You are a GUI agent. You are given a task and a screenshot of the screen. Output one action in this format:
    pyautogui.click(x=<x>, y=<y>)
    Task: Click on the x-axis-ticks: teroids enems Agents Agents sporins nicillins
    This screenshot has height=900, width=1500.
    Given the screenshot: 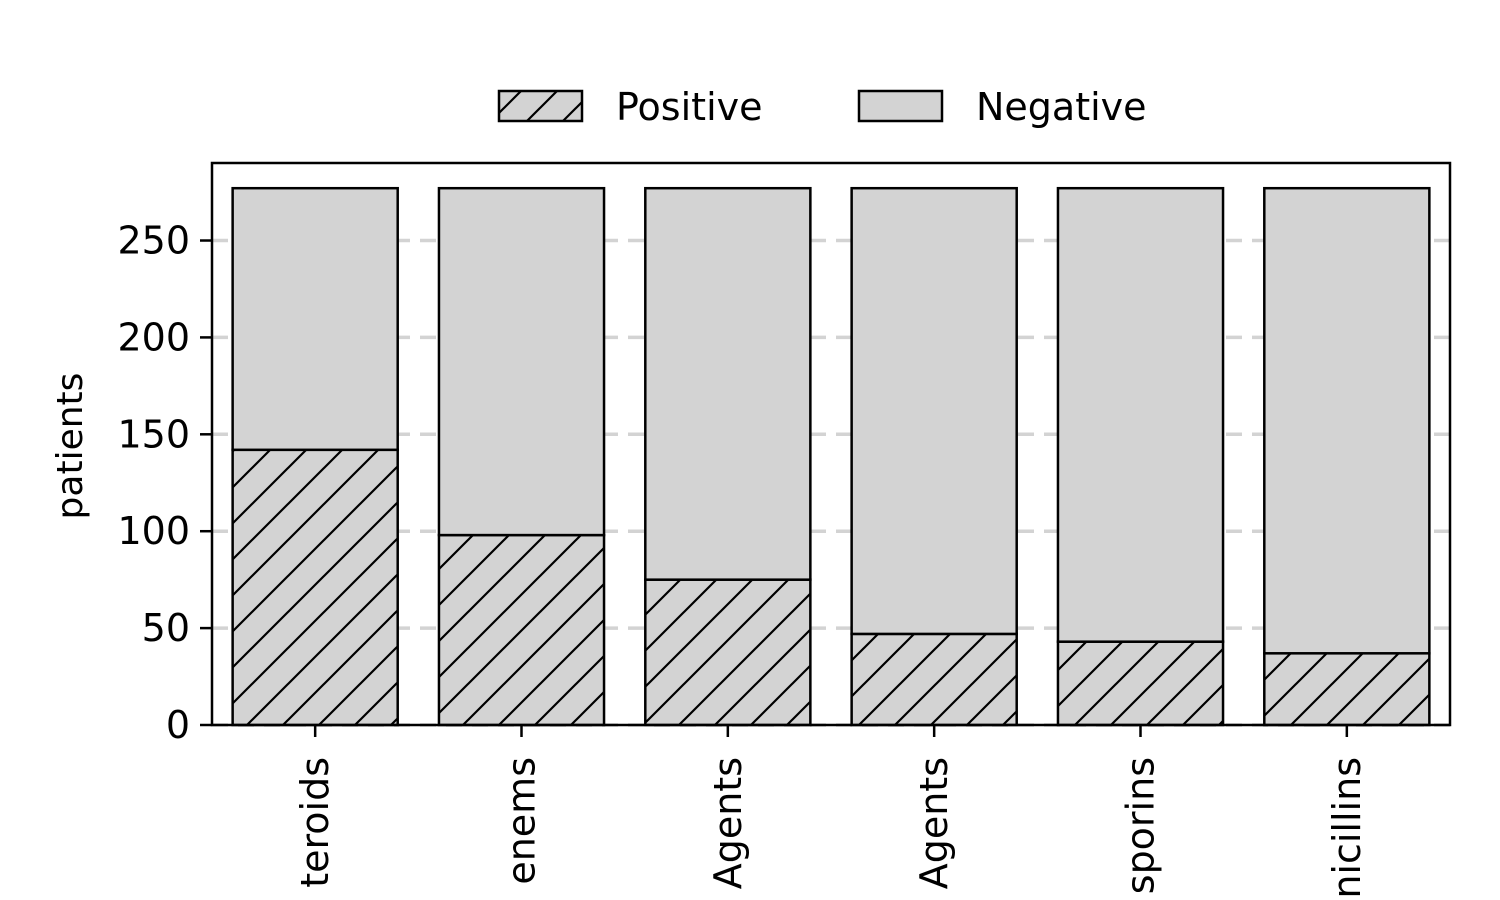 What is the action you would take?
    pyautogui.click(x=831, y=812)
    